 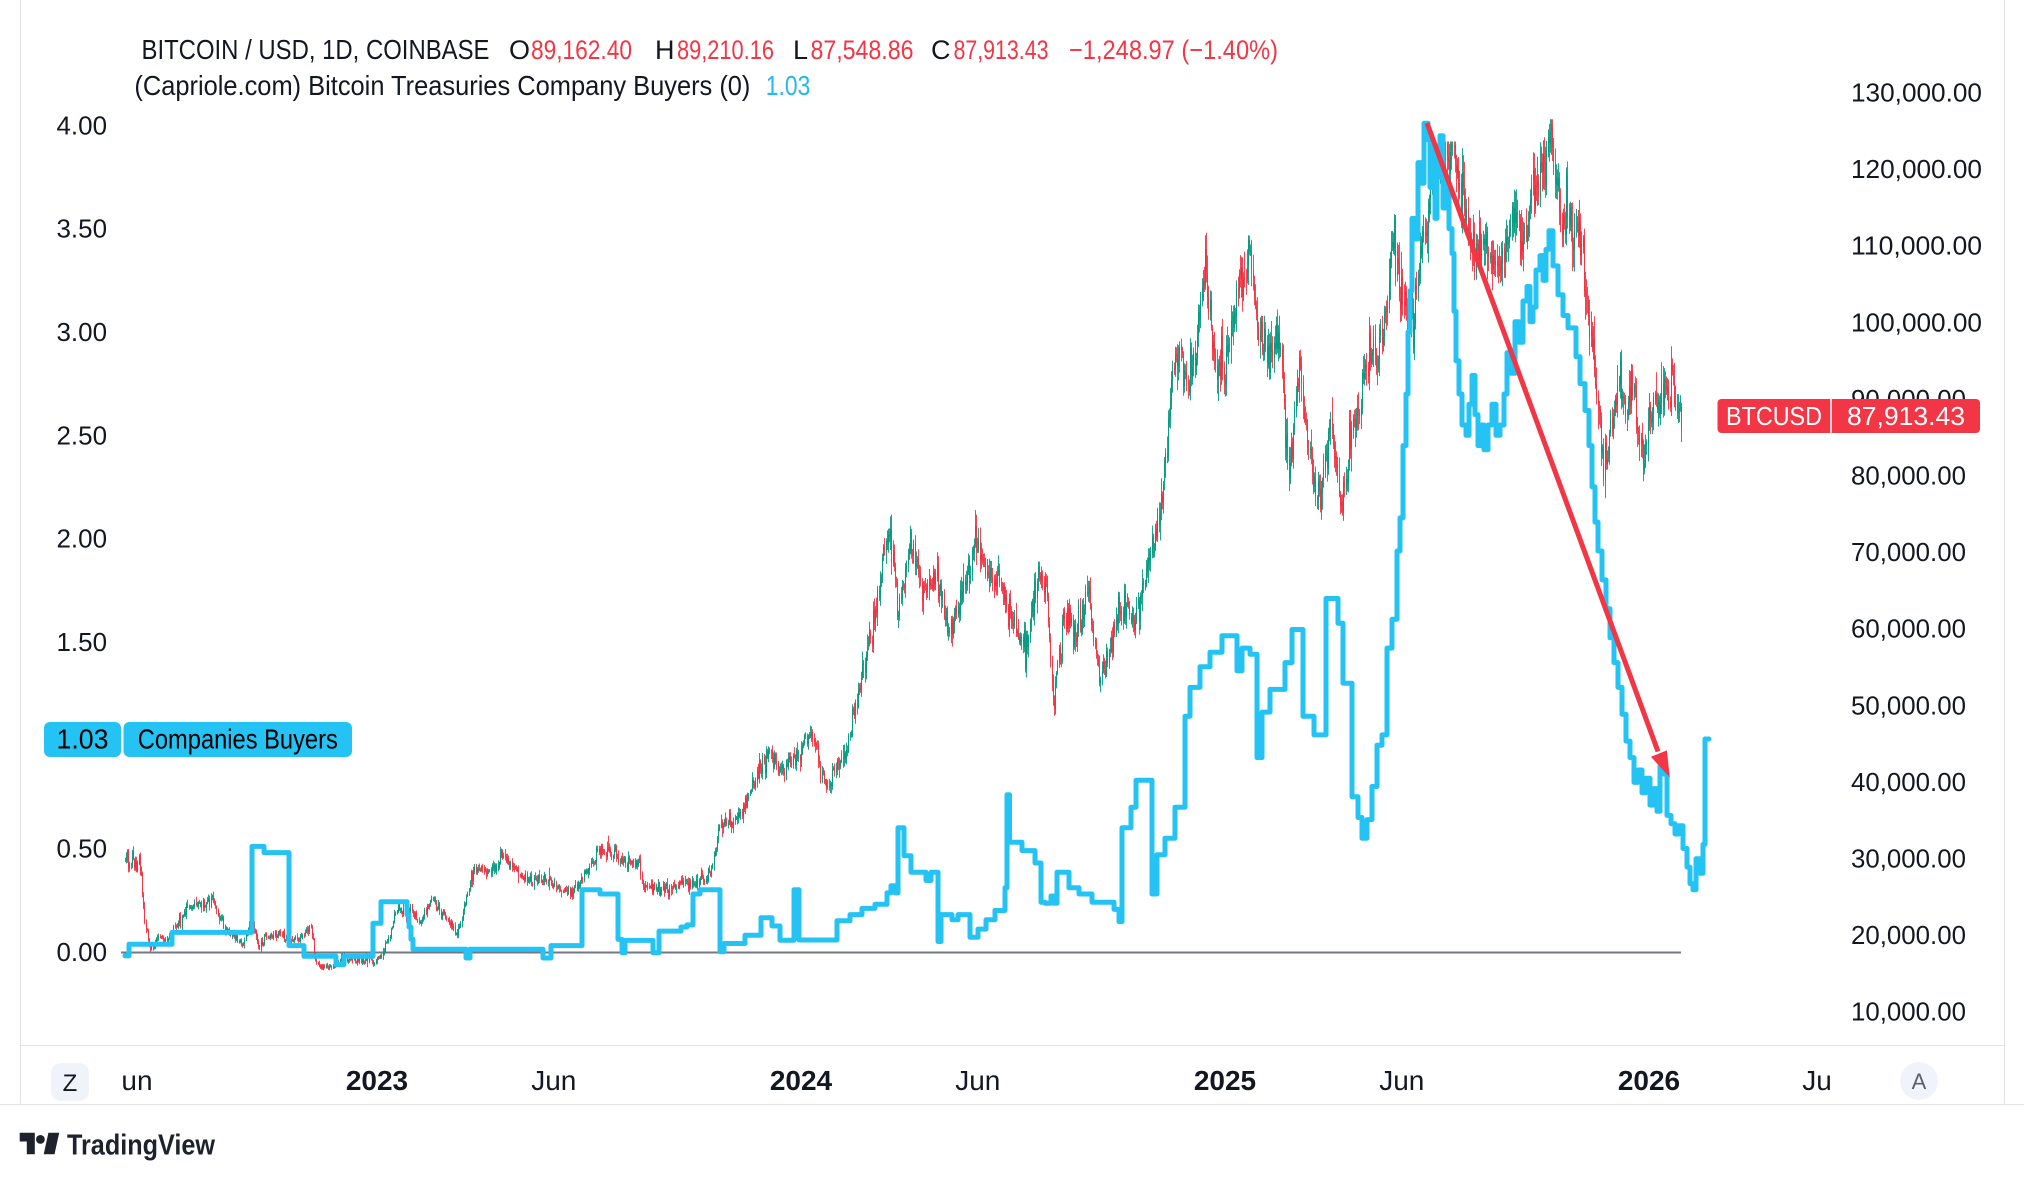 What do you see at coordinates (725, 50) in the screenshot?
I see `svg-text: 89,210.16` at bounding box center [725, 50].